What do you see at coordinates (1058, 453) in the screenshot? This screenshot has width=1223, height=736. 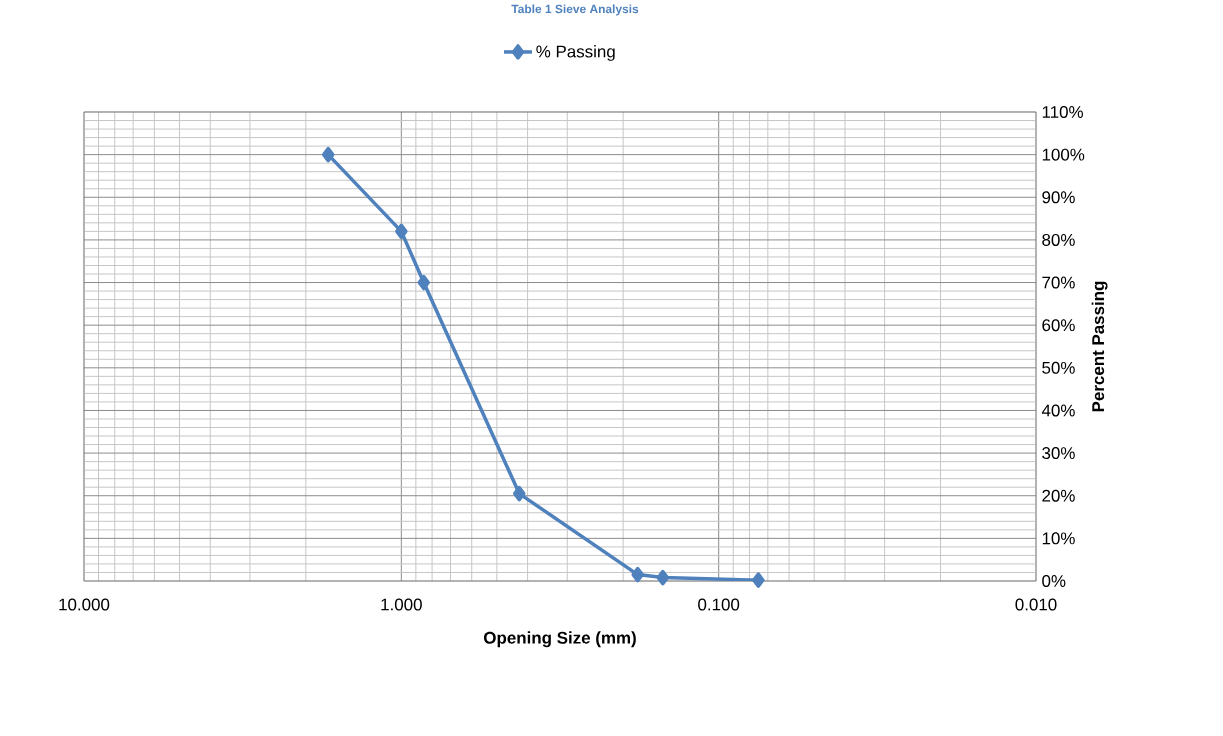 I see `y-tick-label: 30%` at bounding box center [1058, 453].